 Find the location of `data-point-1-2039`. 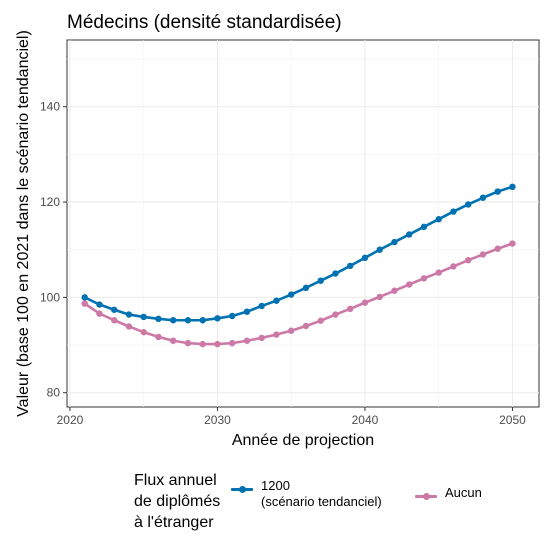

data-point-1-2039 is located at coordinates (350, 309).